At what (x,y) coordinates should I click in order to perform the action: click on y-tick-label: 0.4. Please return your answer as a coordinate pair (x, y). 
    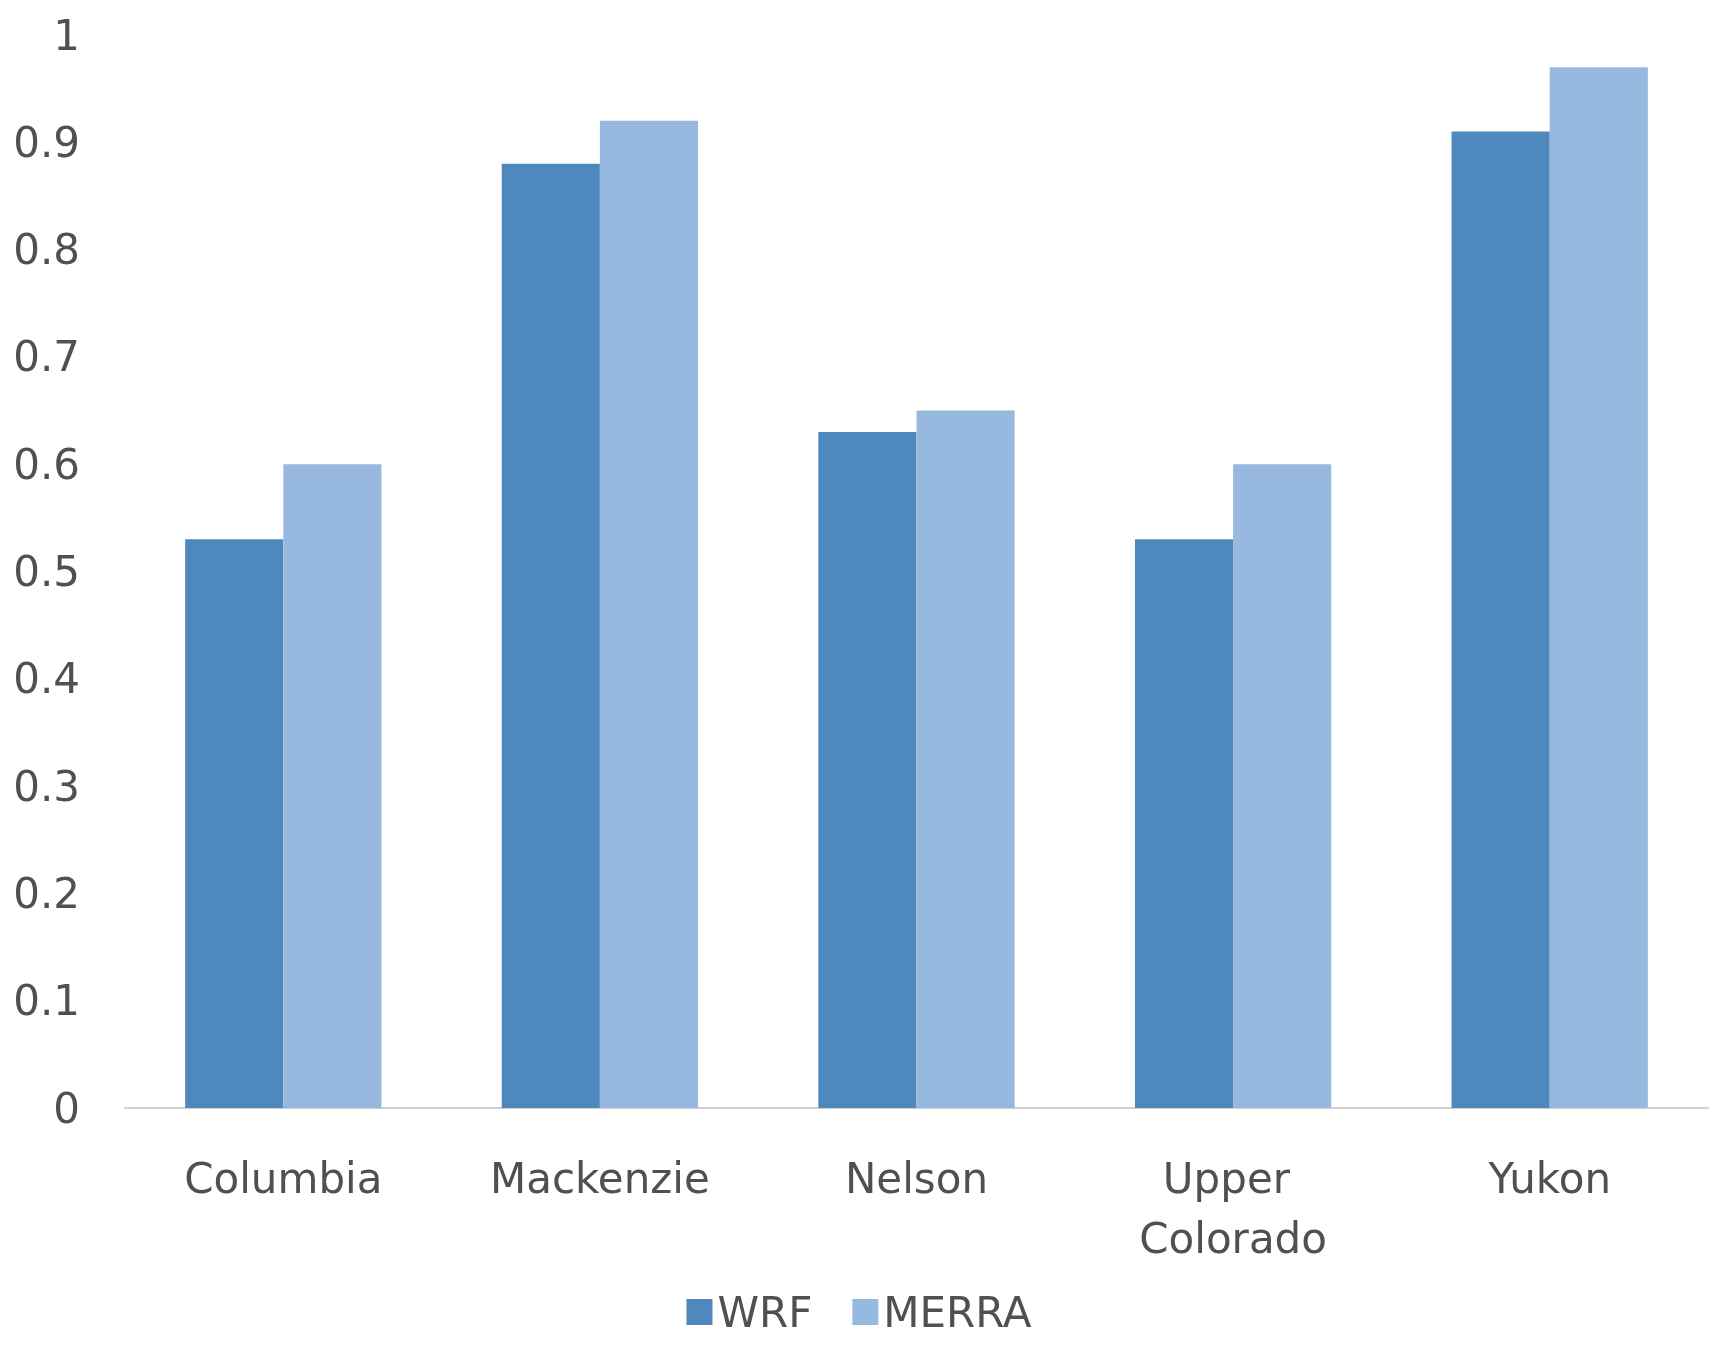
    Looking at the image, I should click on (46, 679).